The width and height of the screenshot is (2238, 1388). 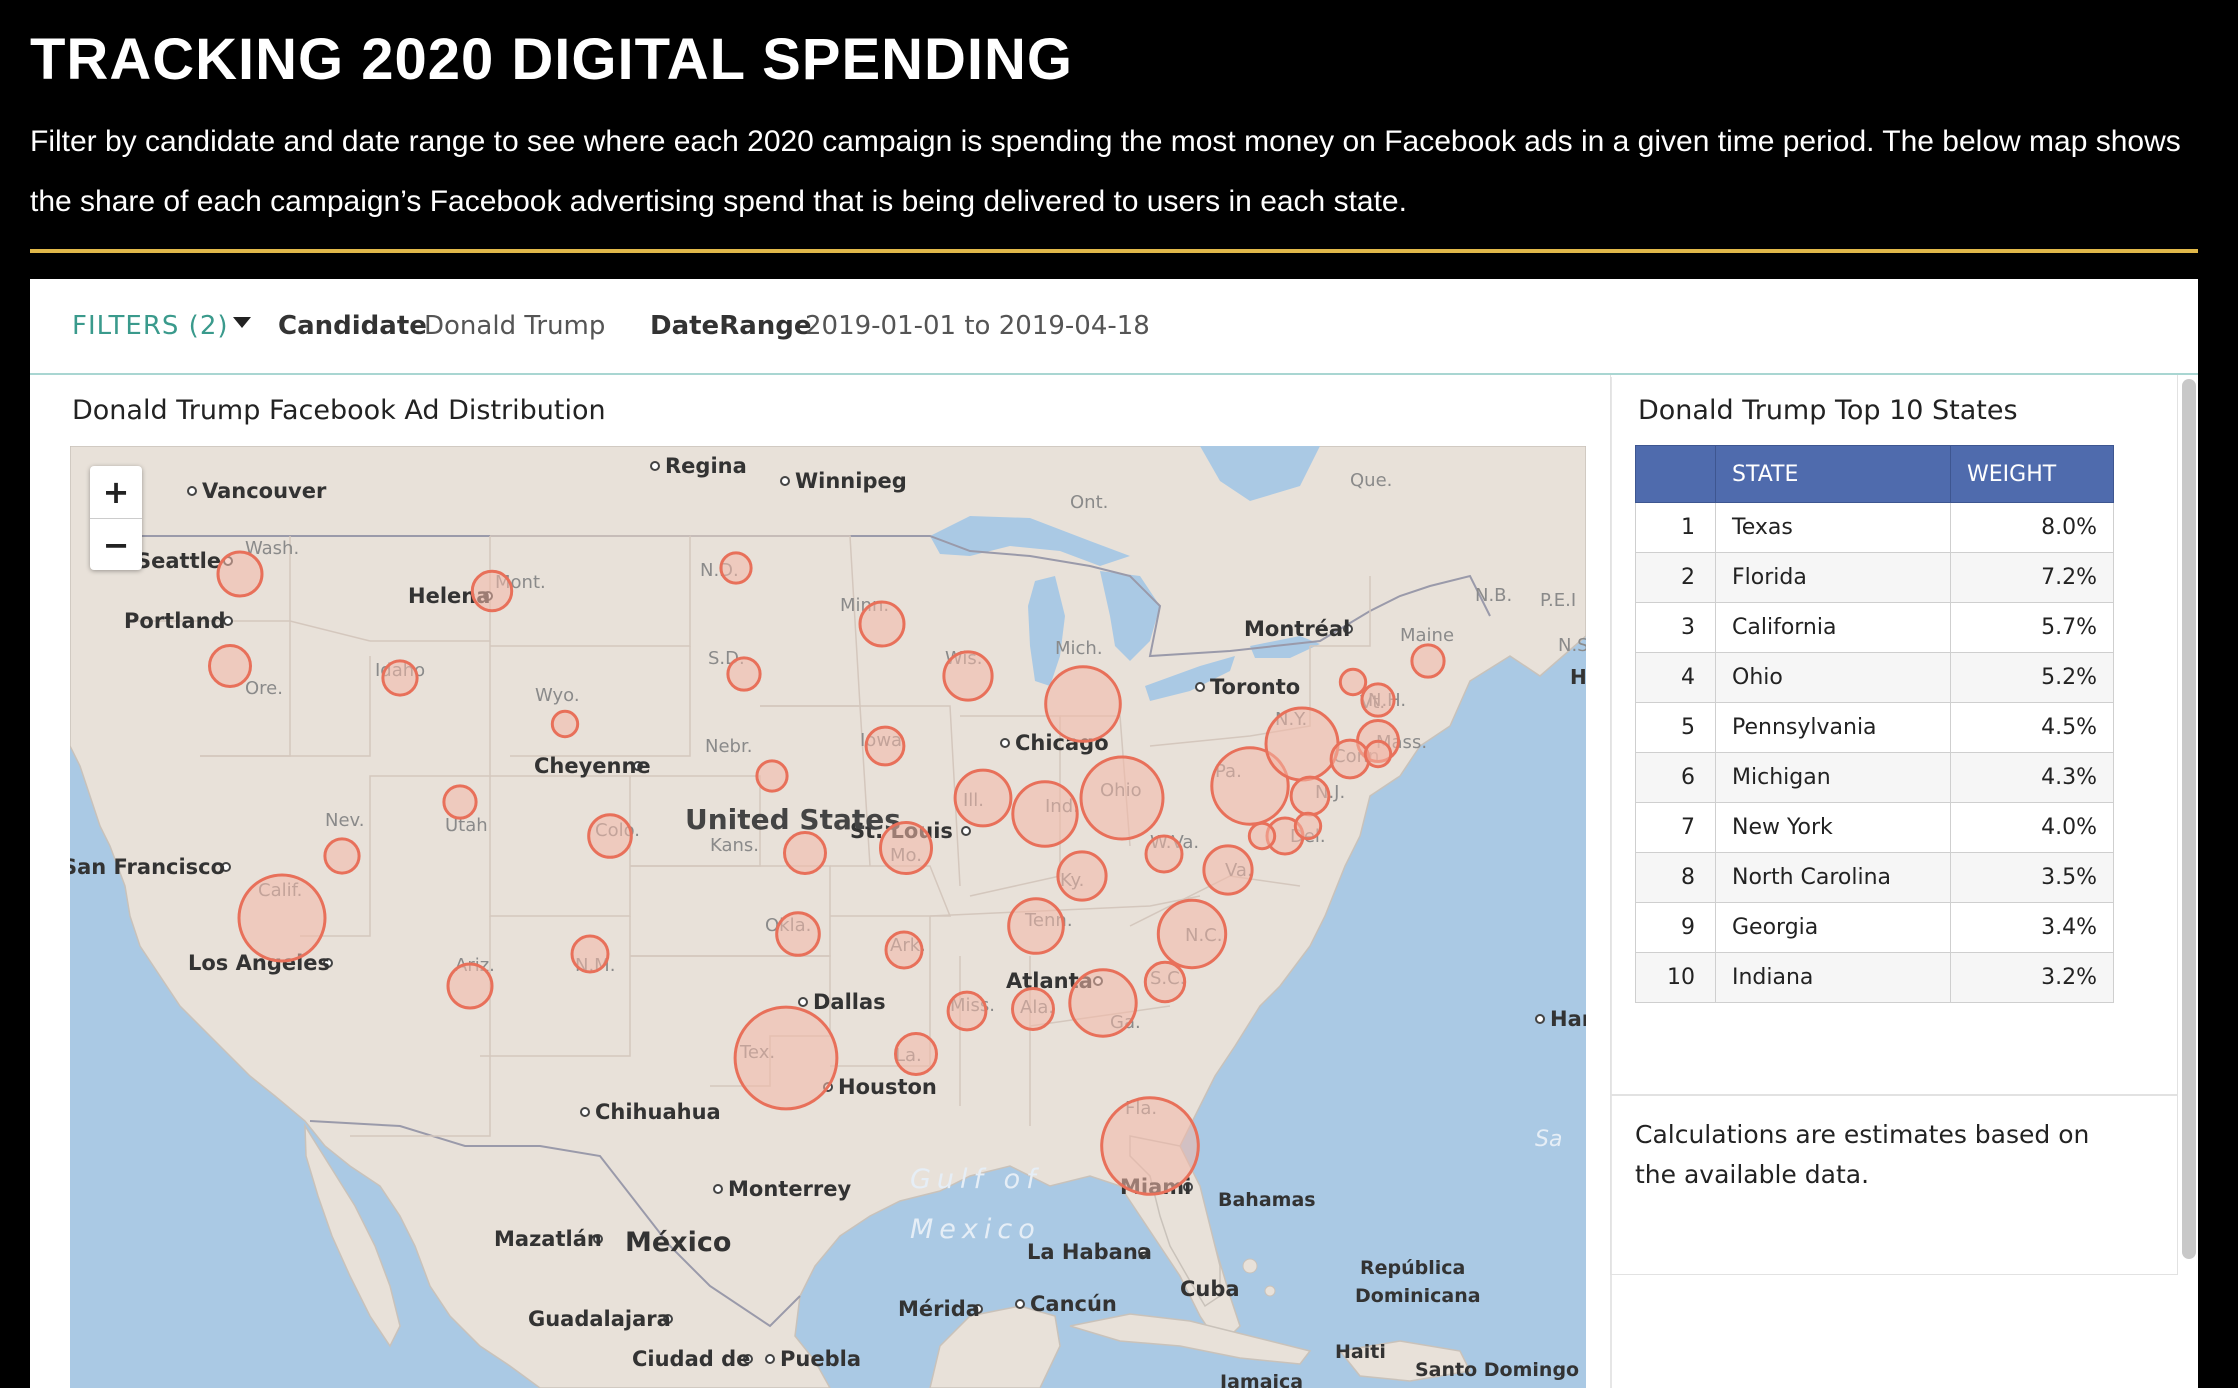 I want to click on weight-cell: 4.0%, so click(x=2032, y=827).